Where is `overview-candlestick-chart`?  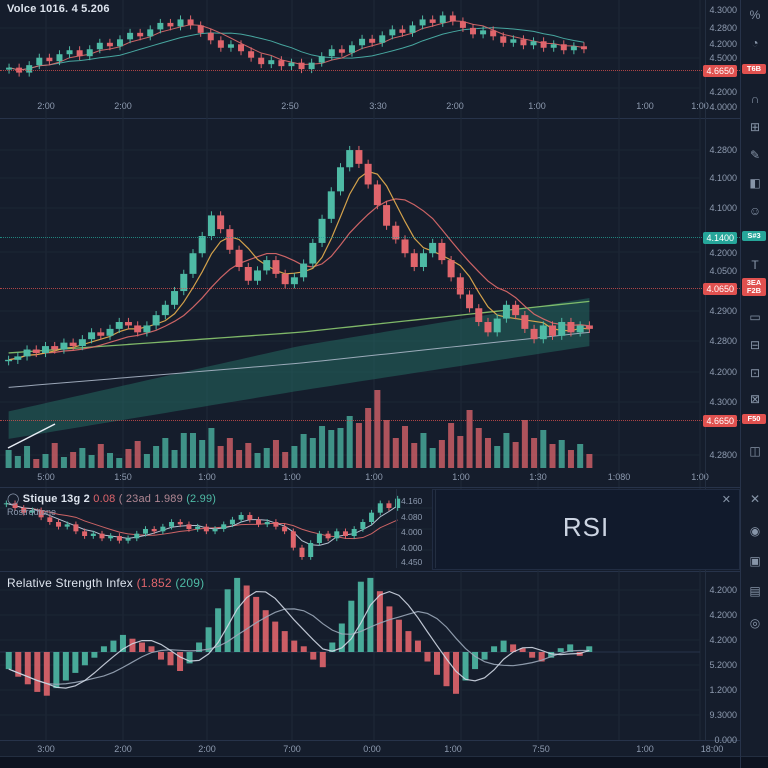
overview-candlestick-chart is located at coordinates (370, 59).